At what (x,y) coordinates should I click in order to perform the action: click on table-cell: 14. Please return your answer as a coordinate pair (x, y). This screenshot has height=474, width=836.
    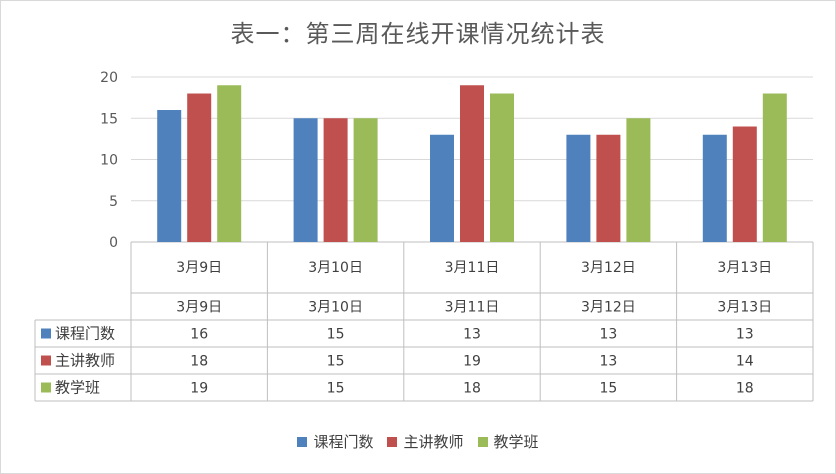
    Looking at the image, I should click on (745, 362).